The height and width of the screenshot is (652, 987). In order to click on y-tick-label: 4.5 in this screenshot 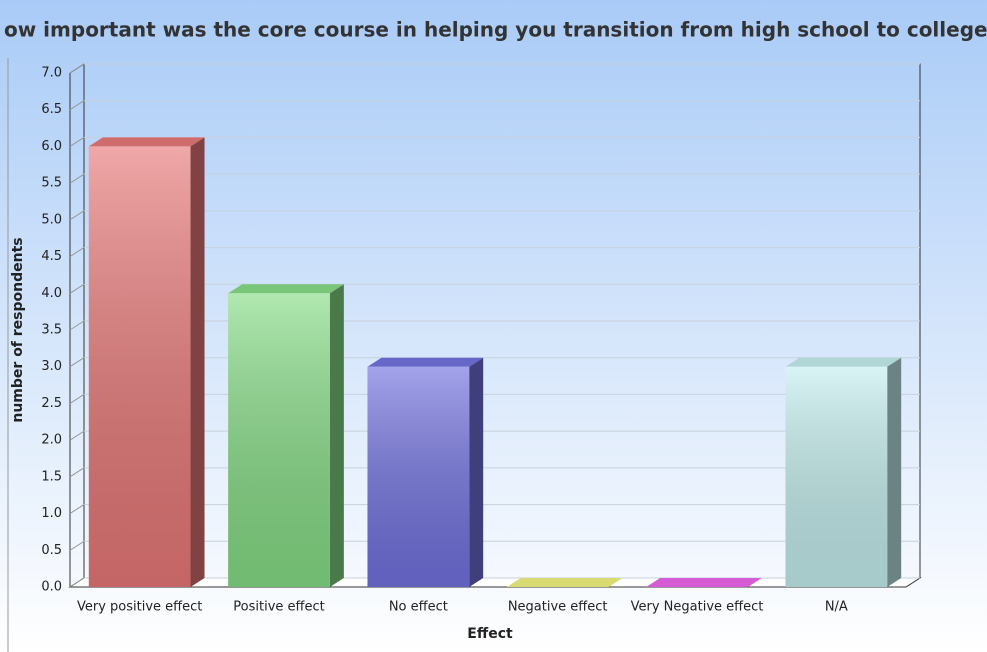, I will do `click(51, 256)`.